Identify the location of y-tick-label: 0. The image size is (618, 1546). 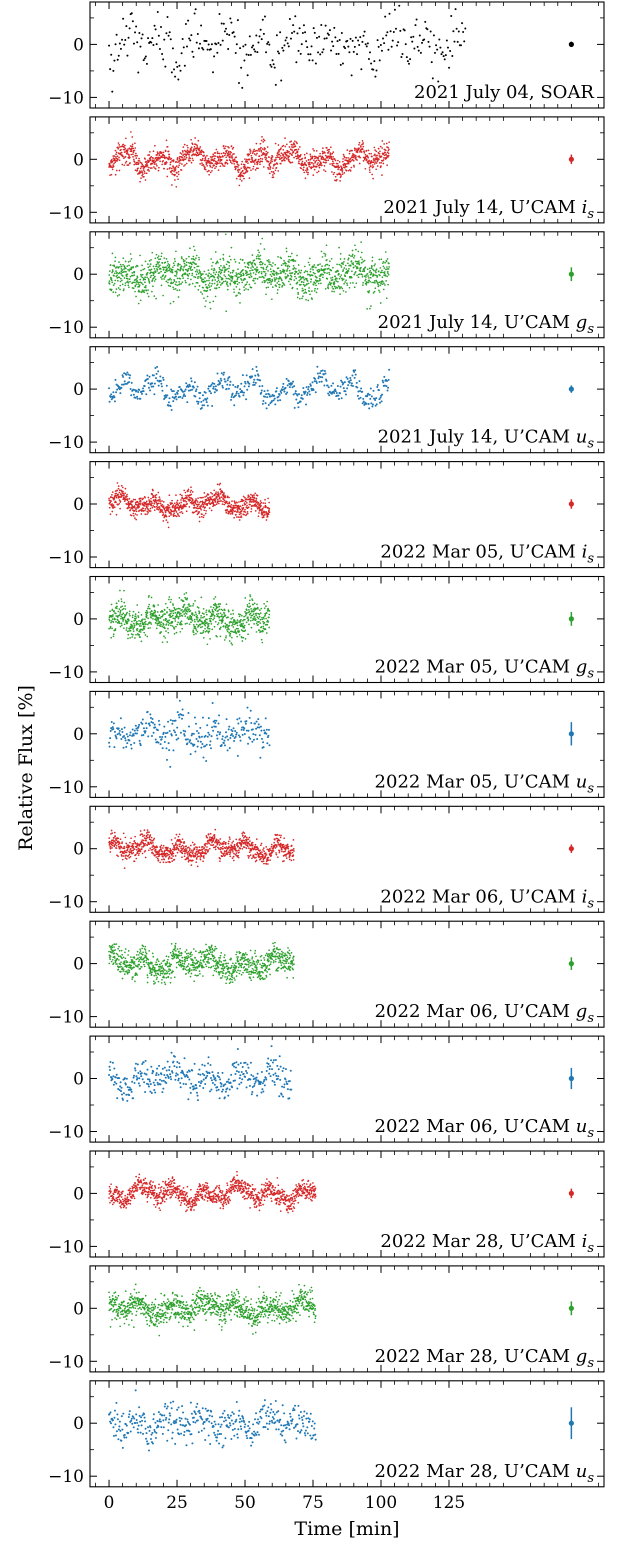
(78, 45).